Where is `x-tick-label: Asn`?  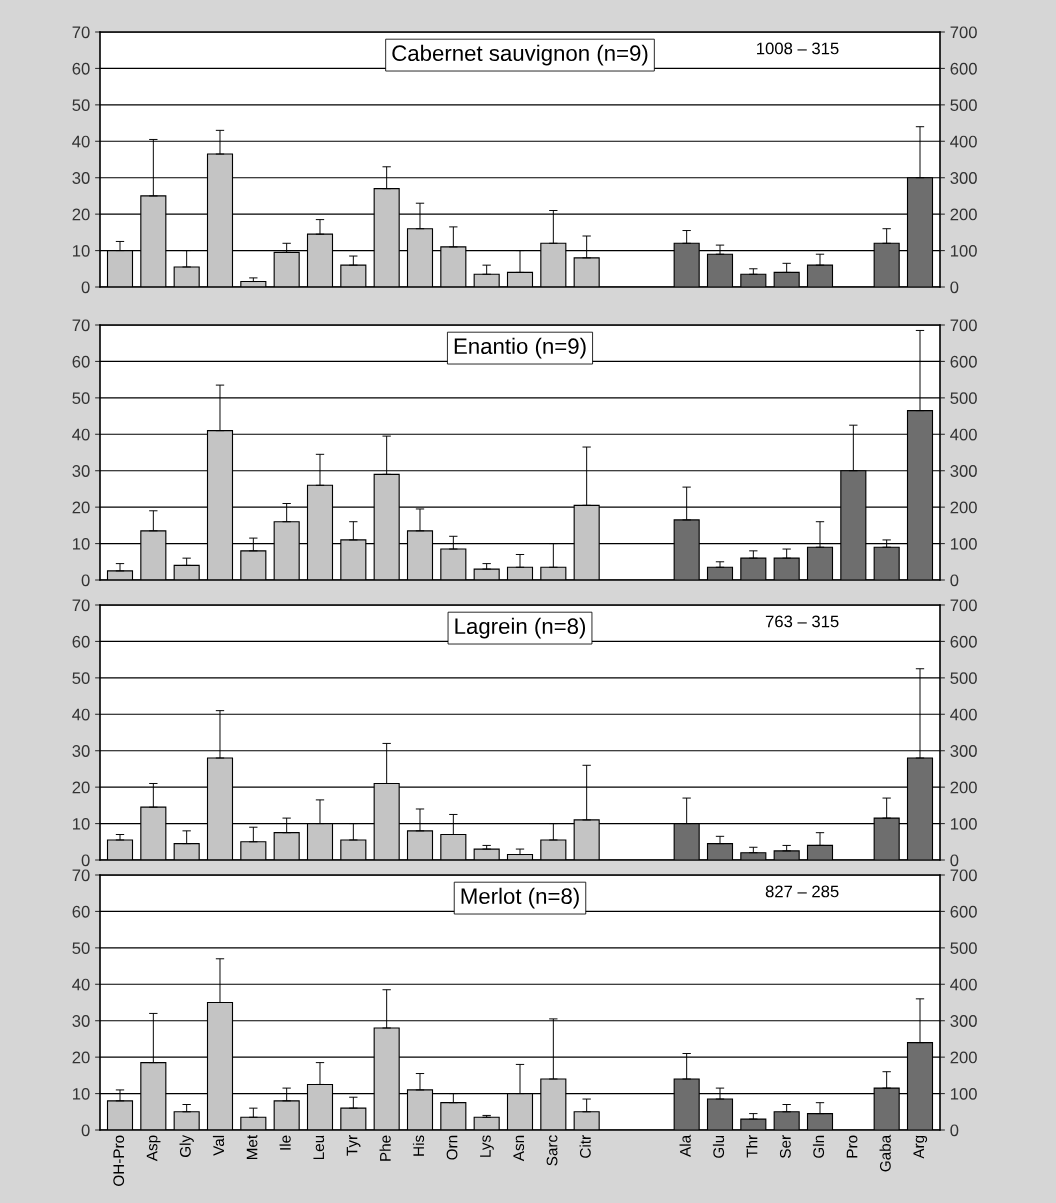
x-tick-label: Asn is located at coordinates (519, 1148).